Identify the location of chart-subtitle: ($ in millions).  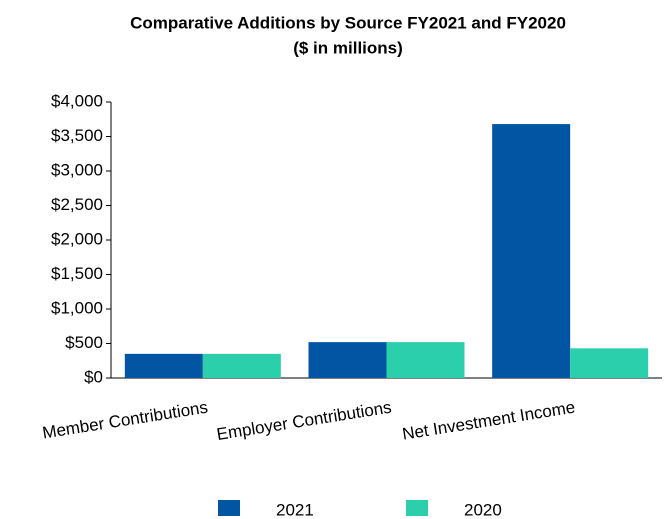
(348, 47).